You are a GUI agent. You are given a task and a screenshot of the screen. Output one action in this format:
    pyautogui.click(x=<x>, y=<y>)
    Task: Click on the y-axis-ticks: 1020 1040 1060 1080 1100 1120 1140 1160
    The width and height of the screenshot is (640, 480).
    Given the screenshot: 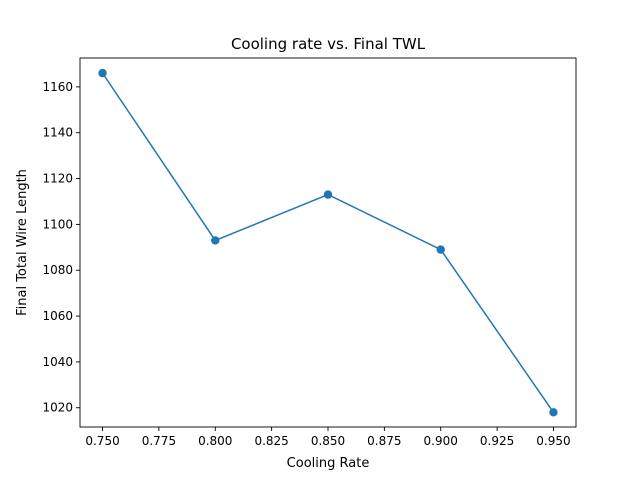 What is the action you would take?
    pyautogui.click(x=61, y=247)
    